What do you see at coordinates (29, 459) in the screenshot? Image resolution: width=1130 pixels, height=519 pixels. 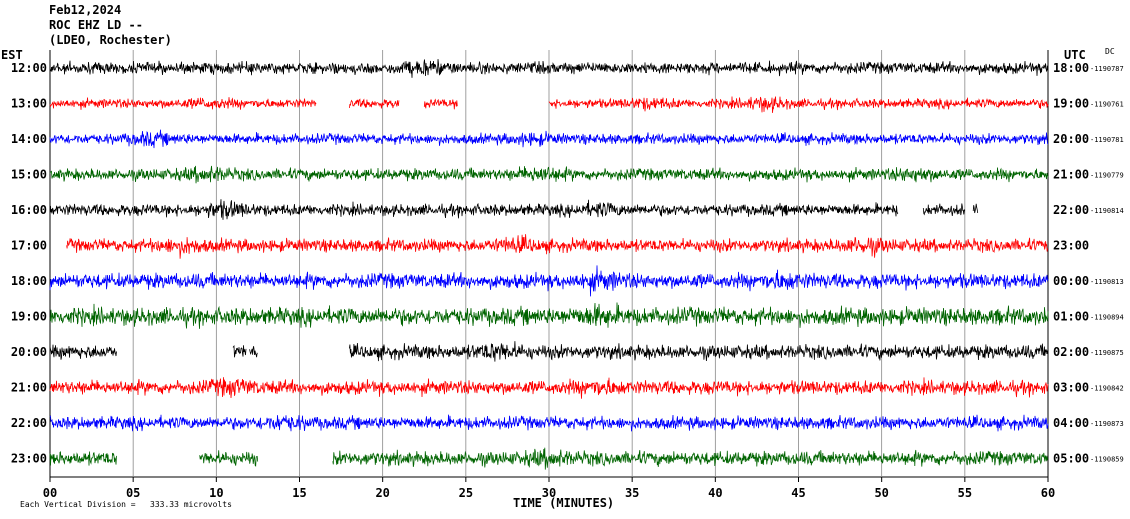 I see `est-hour-label: 23:00` at bounding box center [29, 459].